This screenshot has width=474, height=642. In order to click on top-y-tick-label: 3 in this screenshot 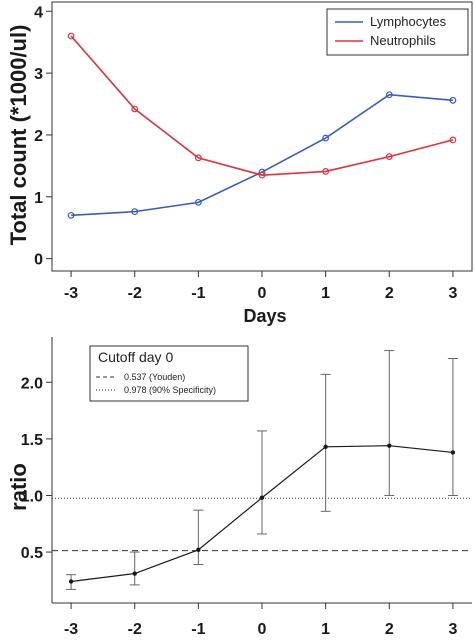, I will do `click(38, 74)`.